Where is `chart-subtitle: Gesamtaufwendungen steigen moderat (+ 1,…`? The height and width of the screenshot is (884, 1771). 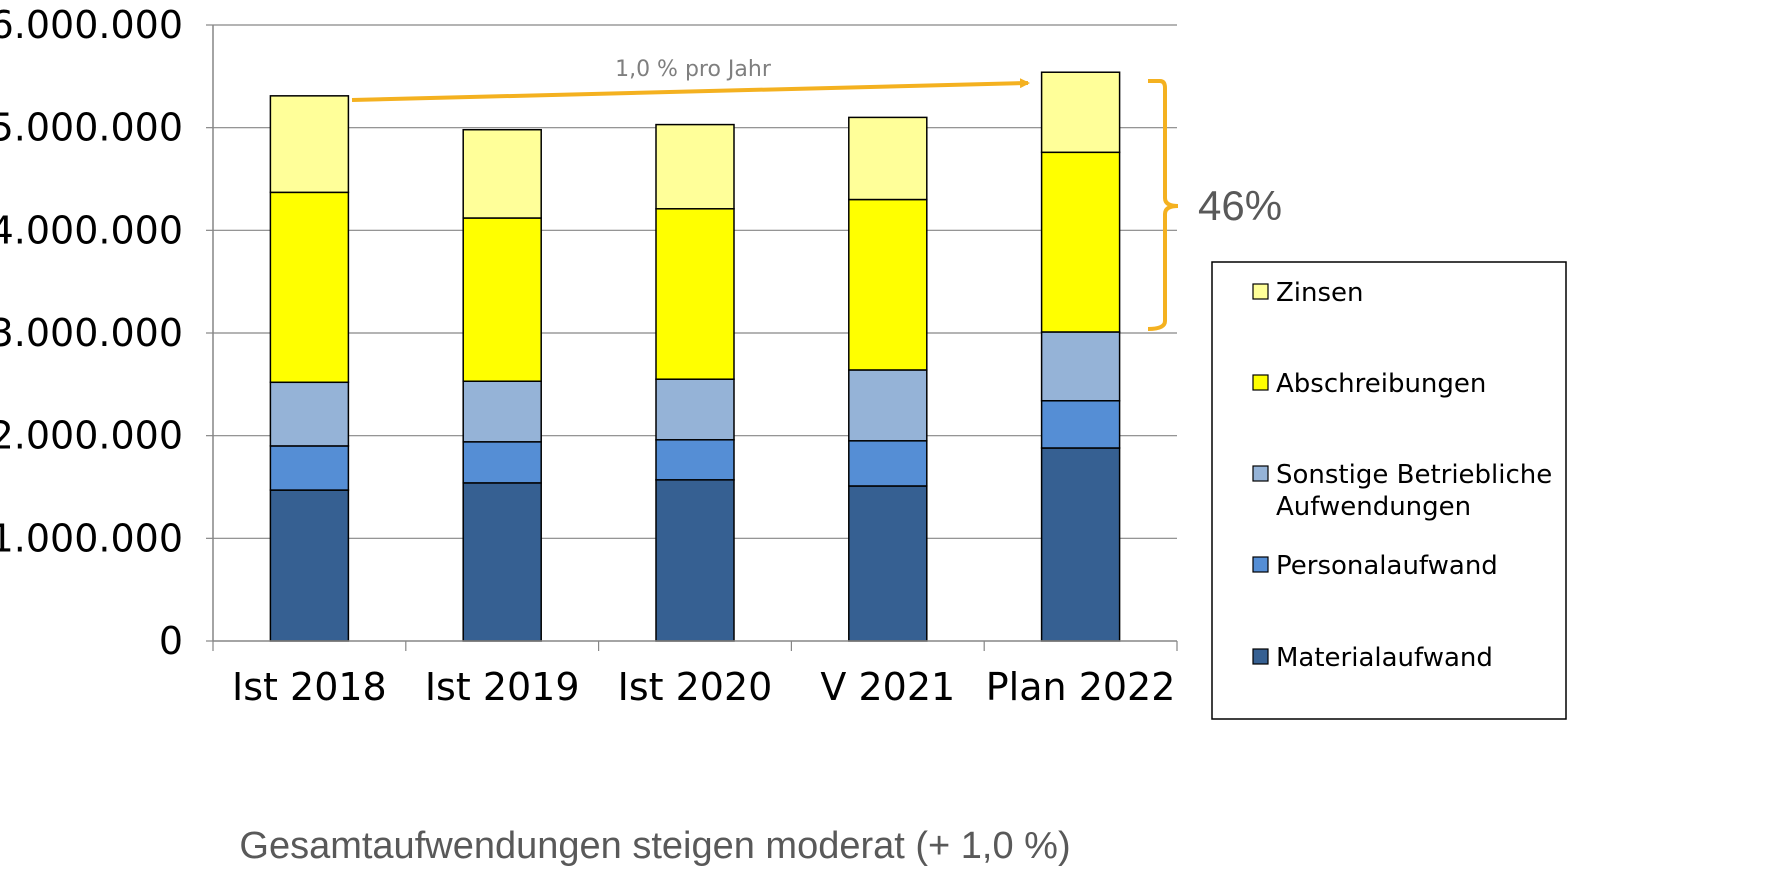 chart-subtitle: Gesamtaufwendungen steigen moderat (+ 1,… is located at coordinates (654, 846).